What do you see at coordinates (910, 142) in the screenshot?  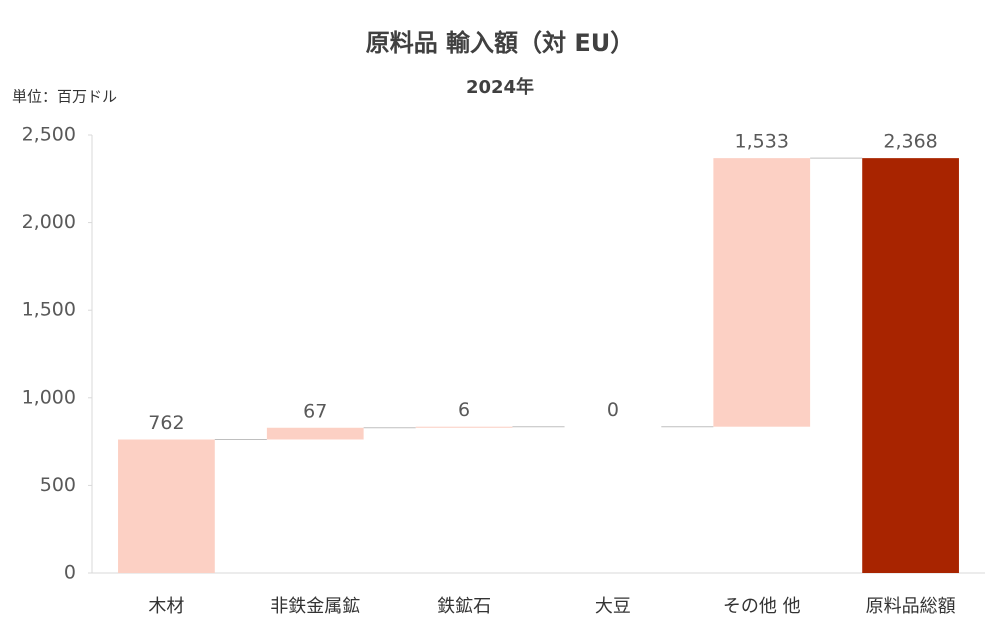 I see `value-label: 2,368` at bounding box center [910, 142].